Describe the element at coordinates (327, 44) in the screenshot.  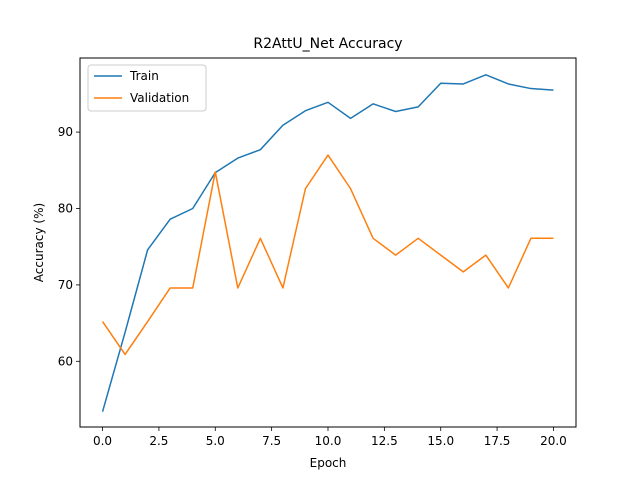
I see `chart-title: R2AttU_Net Accuracy` at that location.